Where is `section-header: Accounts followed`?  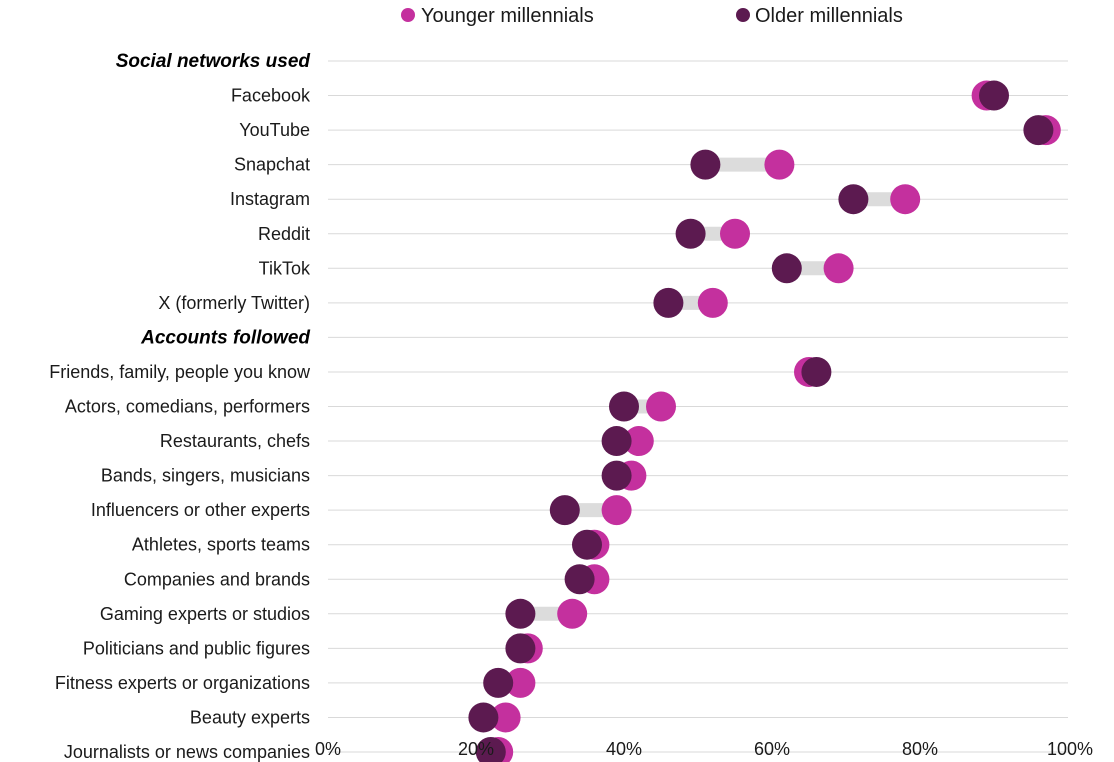 section-header: Accounts followed is located at coordinates (225, 337).